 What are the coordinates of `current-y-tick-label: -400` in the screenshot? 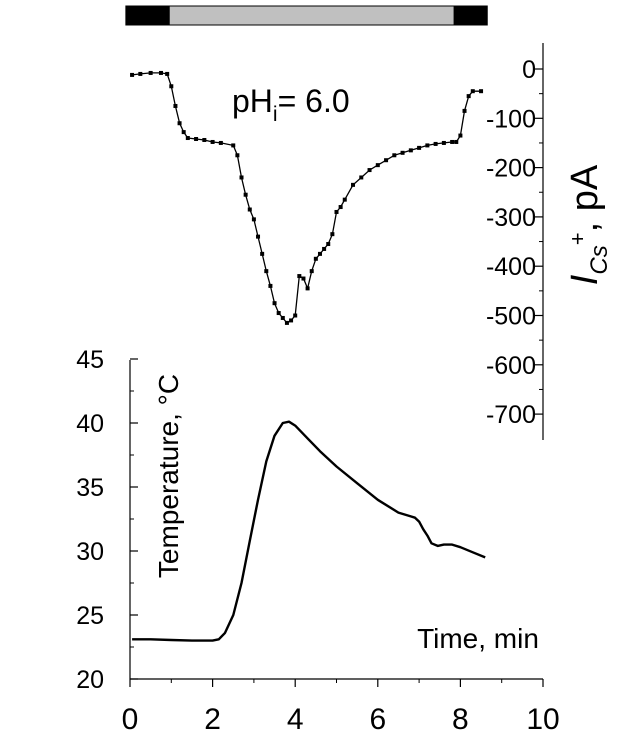 It's located at (511, 267).